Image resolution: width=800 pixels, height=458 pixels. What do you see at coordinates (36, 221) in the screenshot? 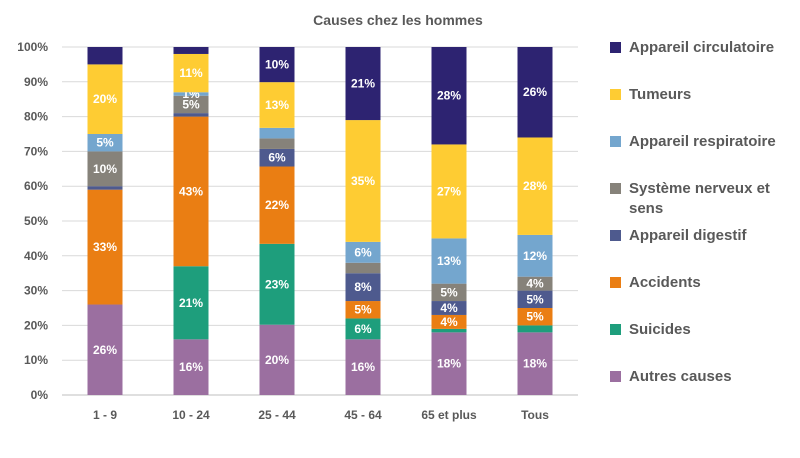
I see `y-tick-label: 50%` at bounding box center [36, 221].